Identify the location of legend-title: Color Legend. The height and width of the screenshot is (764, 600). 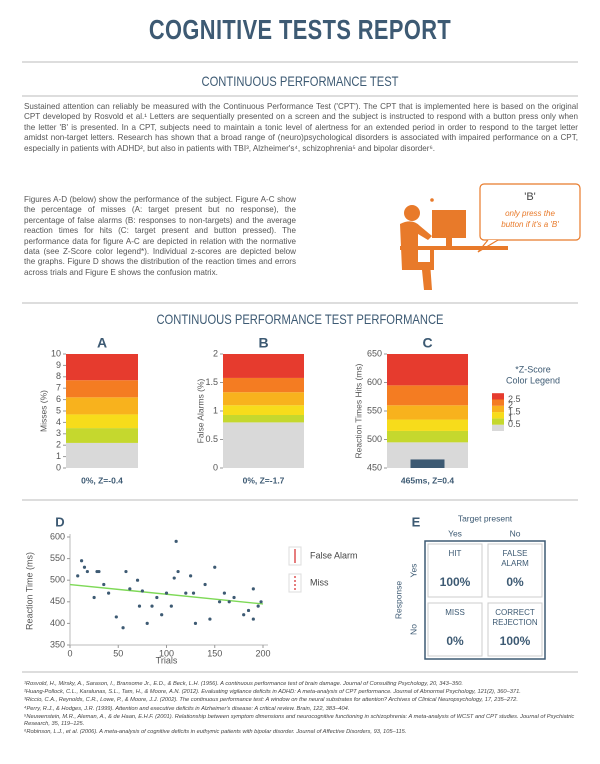
(533, 380).